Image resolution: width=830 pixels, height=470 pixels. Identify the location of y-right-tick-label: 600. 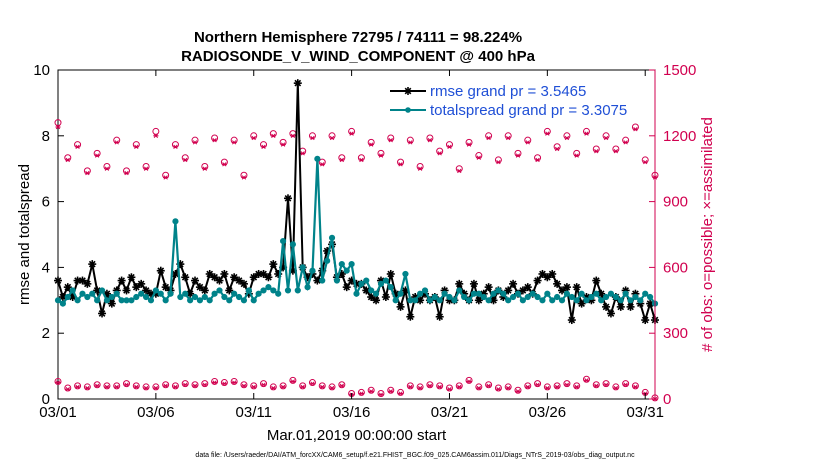
(675, 267).